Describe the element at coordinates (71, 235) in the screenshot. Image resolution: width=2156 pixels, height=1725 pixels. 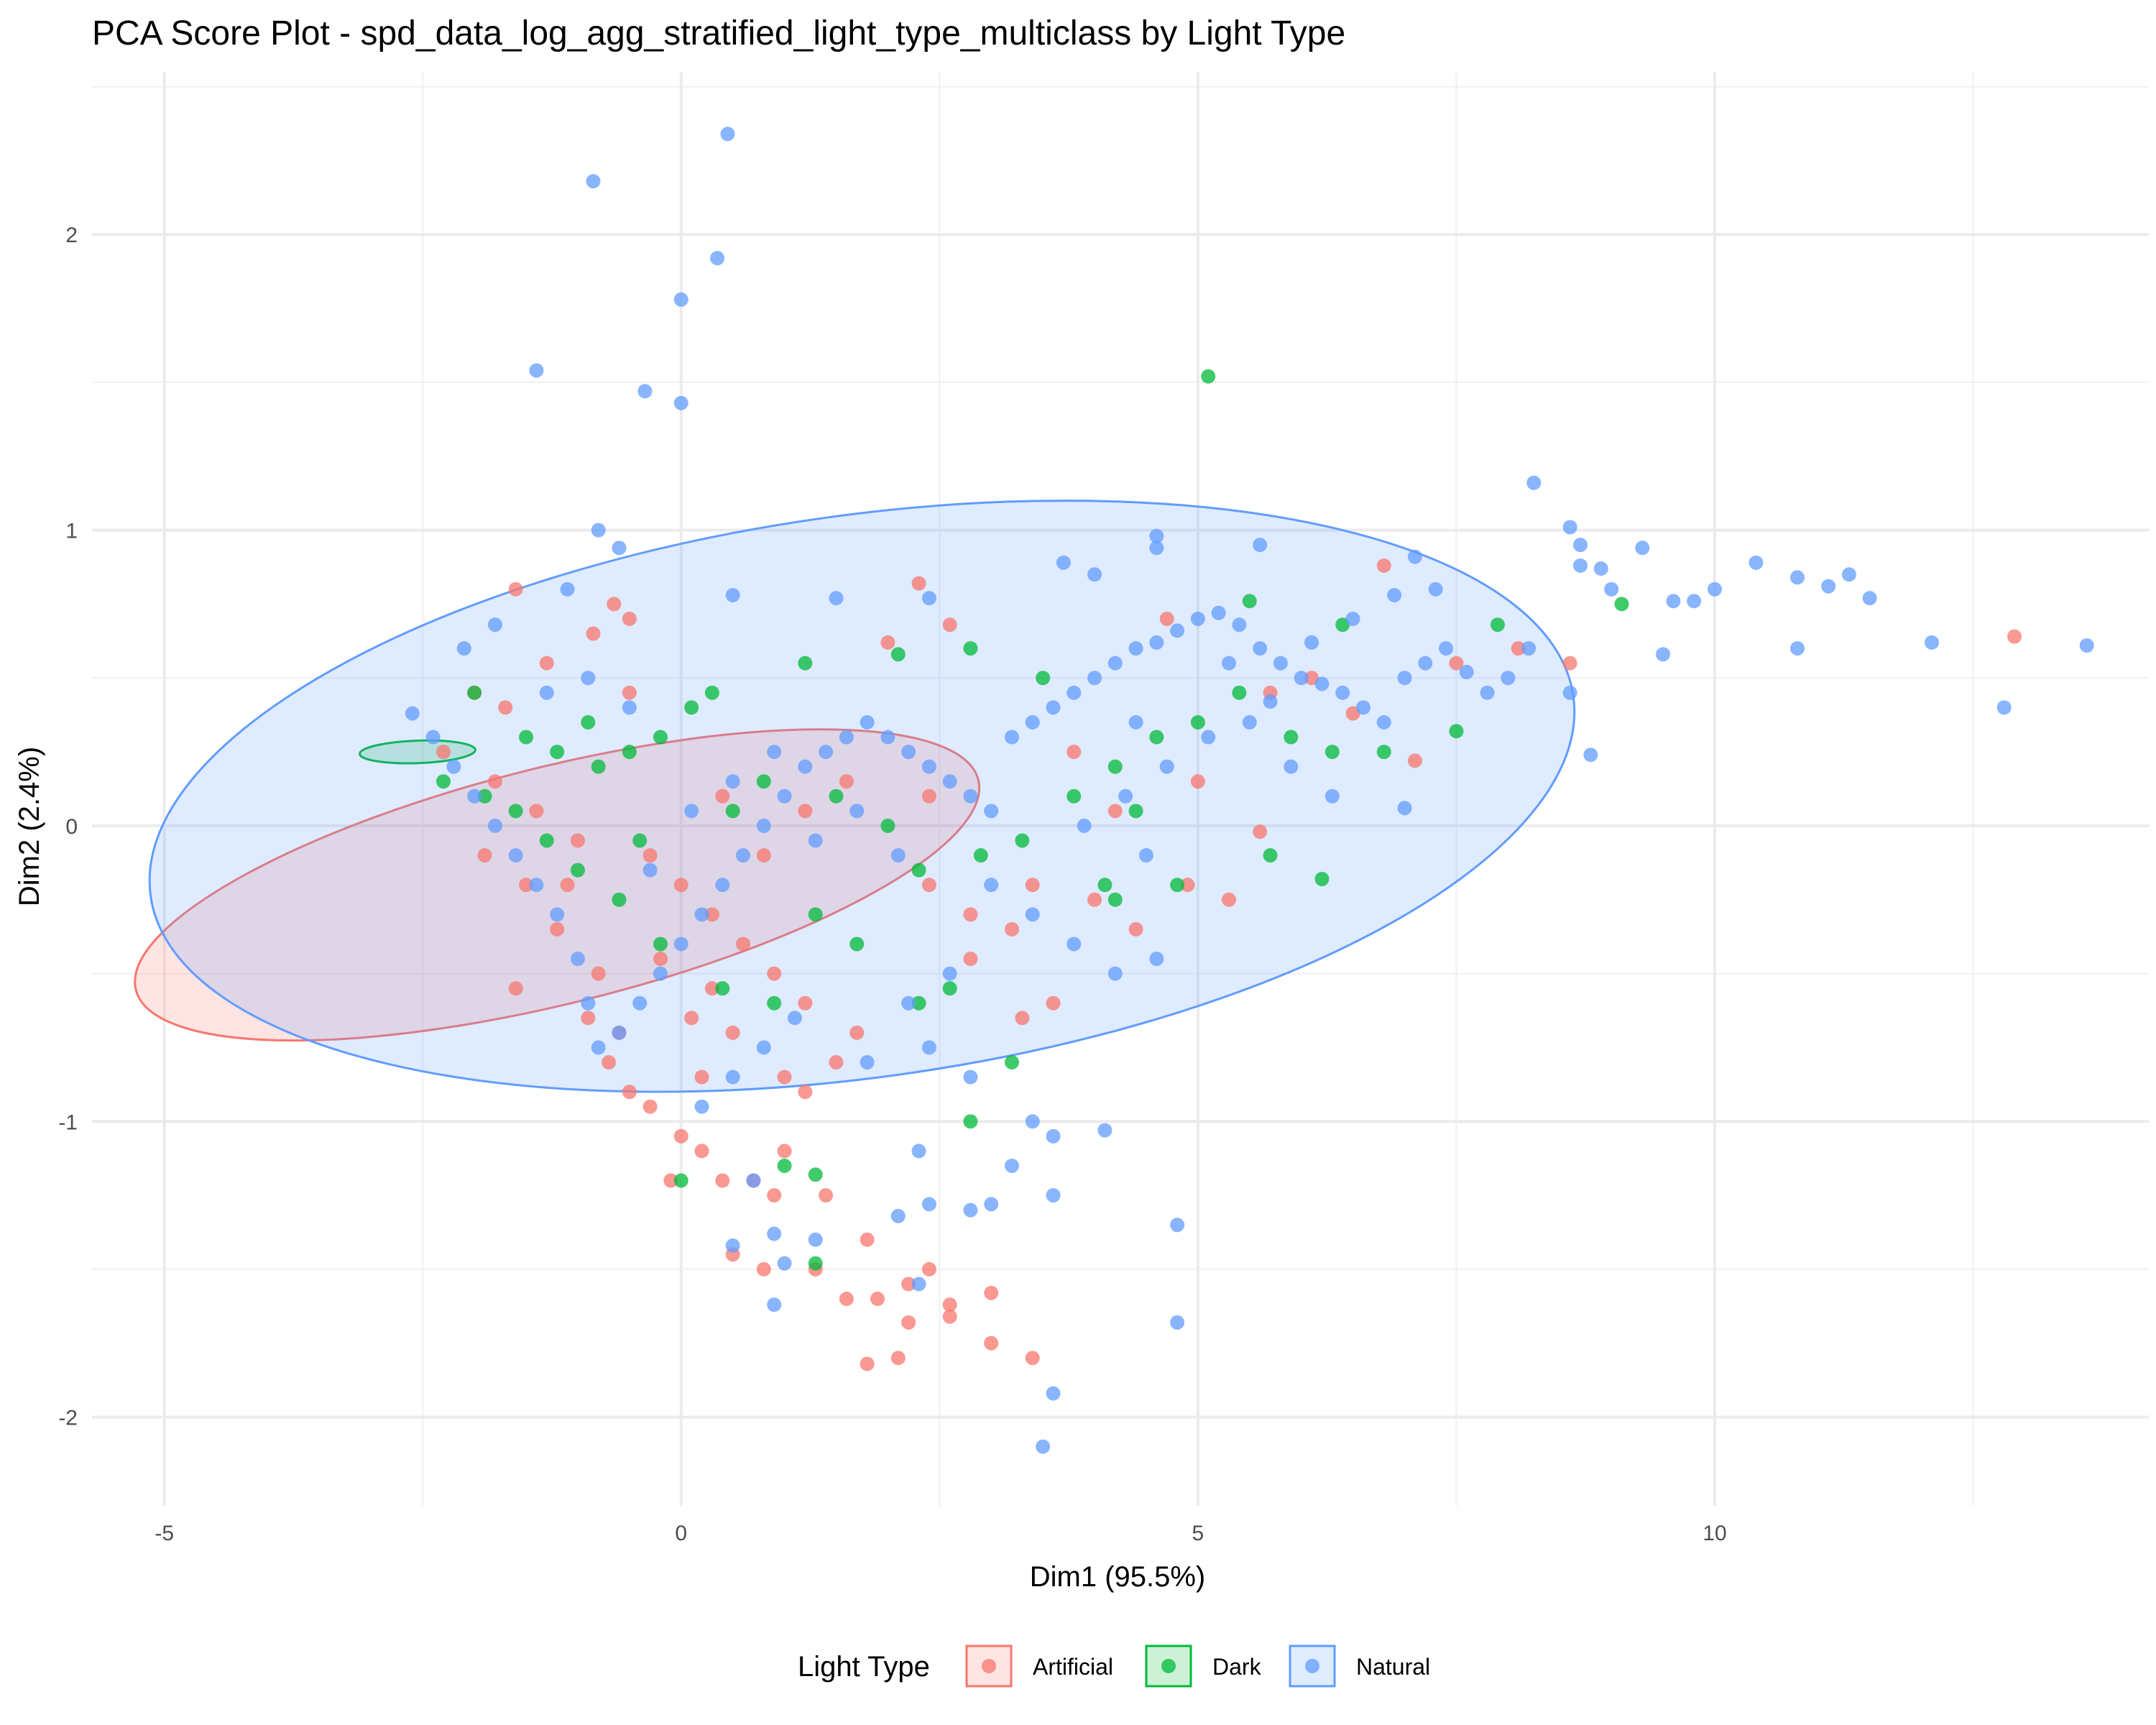
I see `y-tick-label: 2` at that location.